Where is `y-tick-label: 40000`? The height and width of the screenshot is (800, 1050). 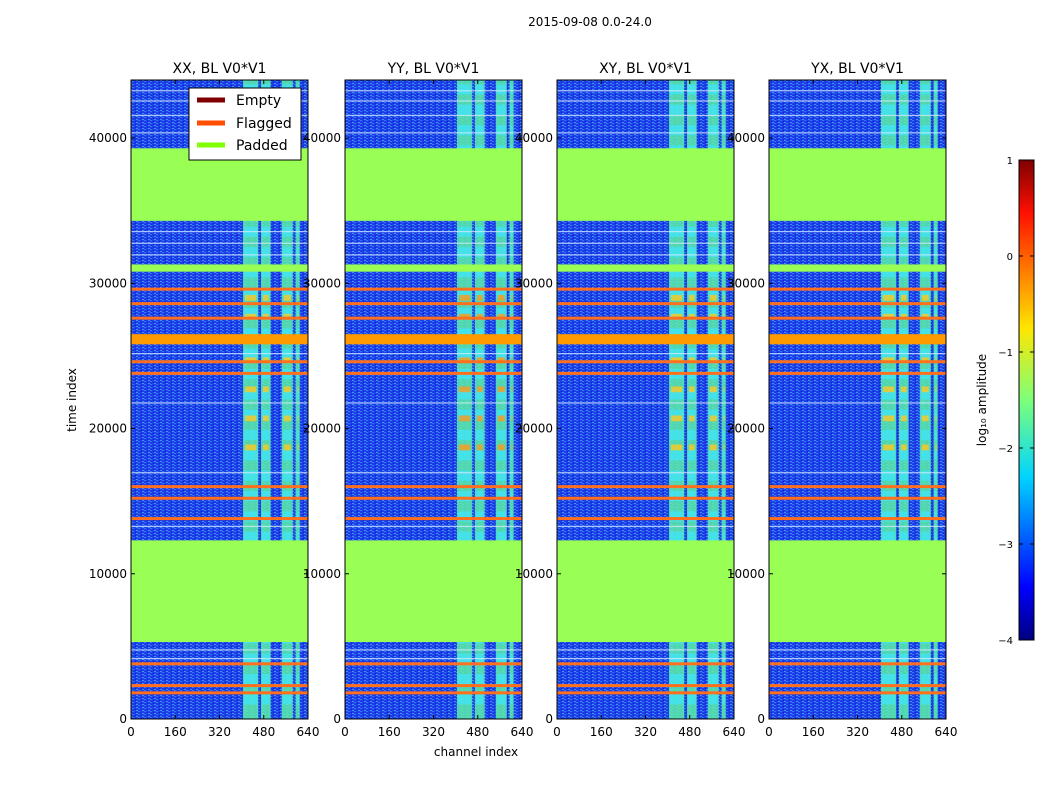
y-tick-label: 40000 is located at coordinates (534, 138).